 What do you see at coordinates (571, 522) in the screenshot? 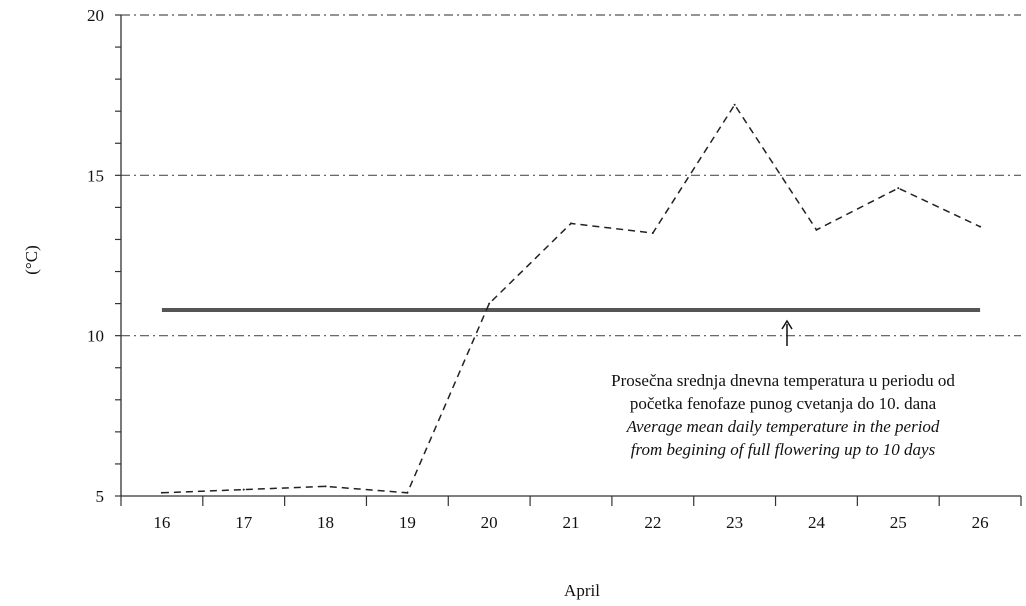
I see `x-tick-label: 21` at bounding box center [571, 522].